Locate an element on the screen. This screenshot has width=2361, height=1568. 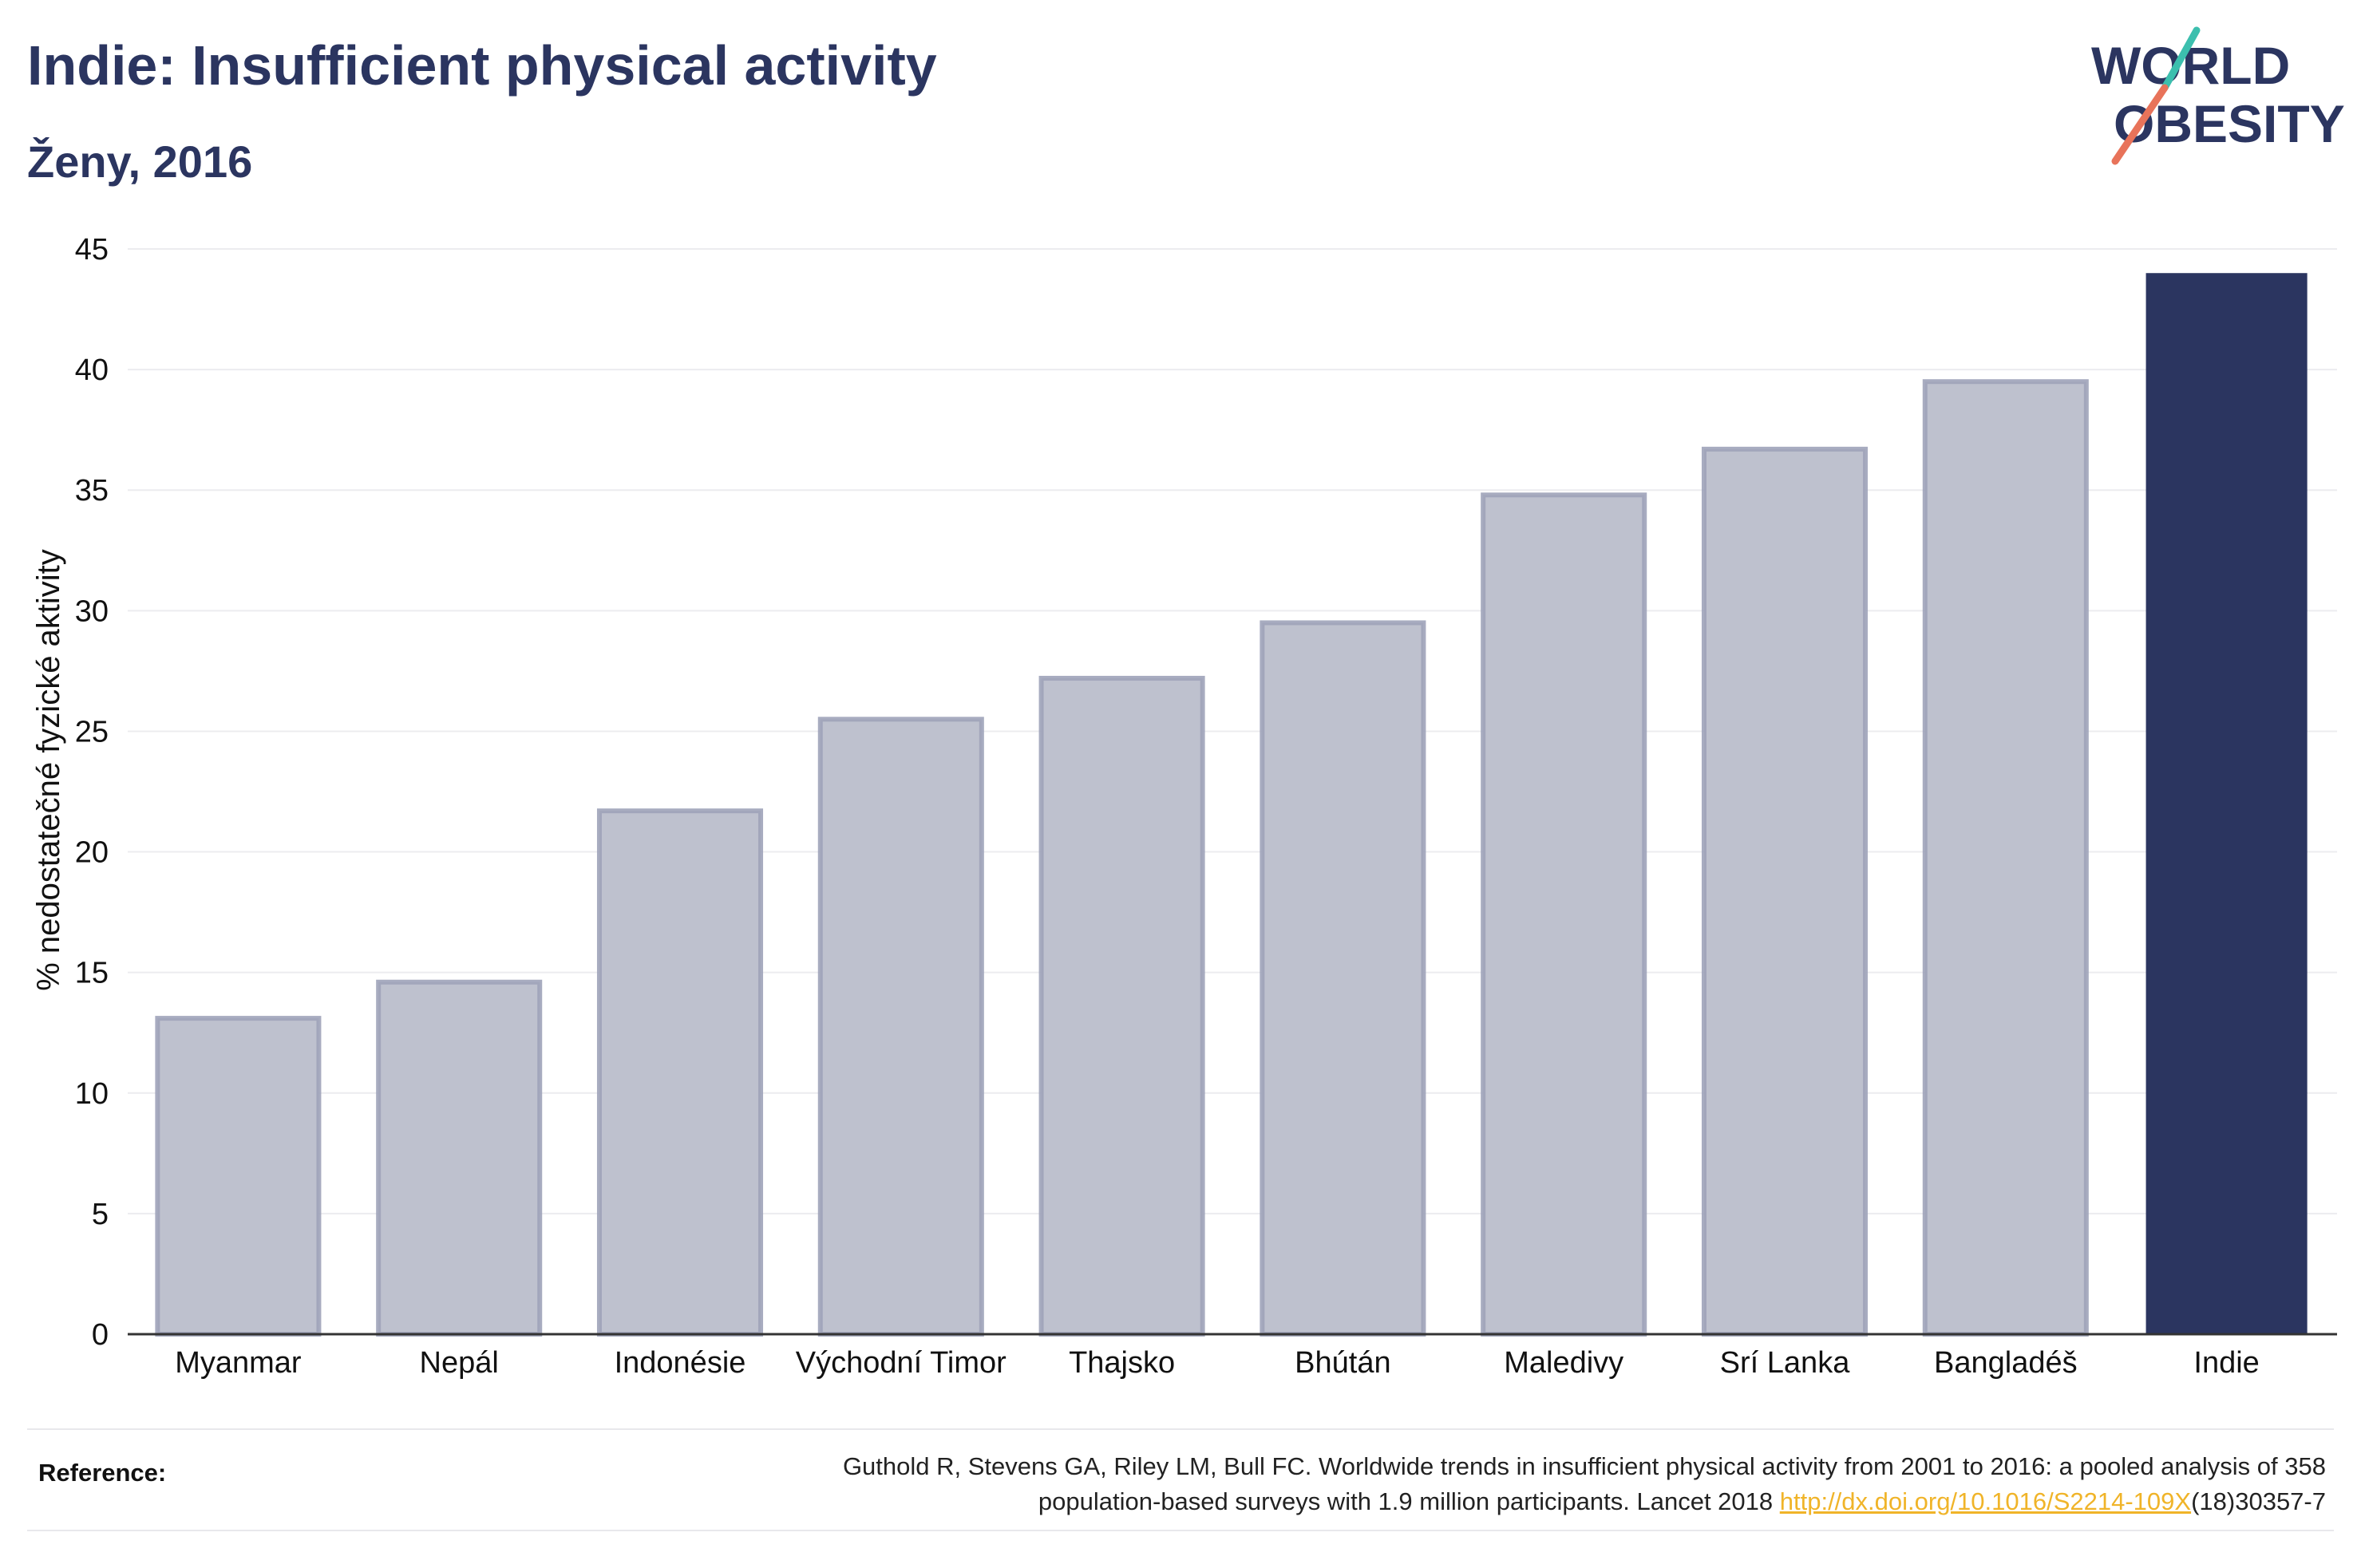
y-tick-label: 45 is located at coordinates (92, 250).